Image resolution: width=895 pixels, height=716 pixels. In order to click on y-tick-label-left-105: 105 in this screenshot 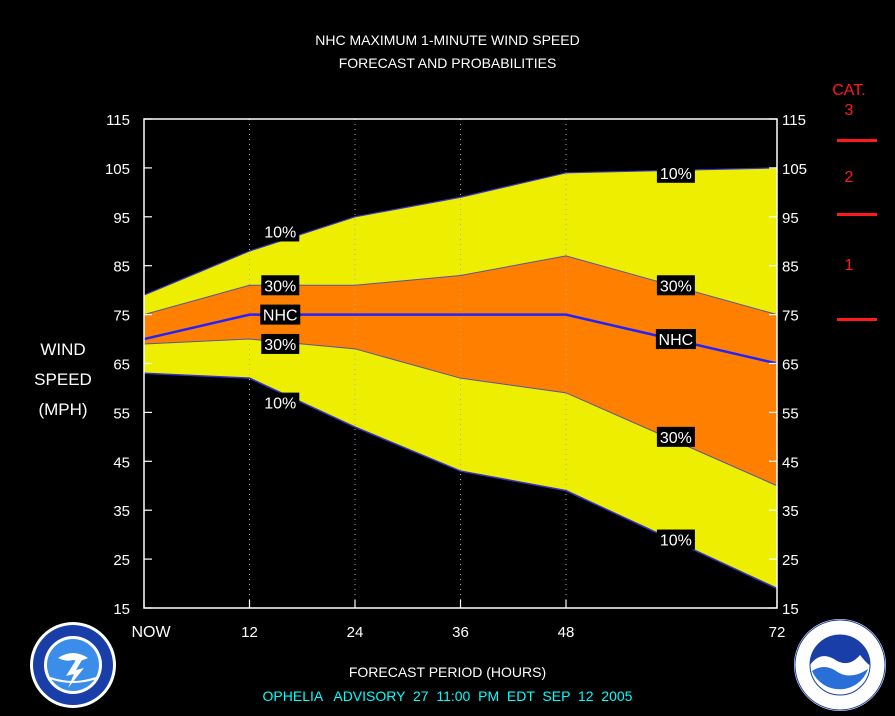, I will do `click(117, 169)`.